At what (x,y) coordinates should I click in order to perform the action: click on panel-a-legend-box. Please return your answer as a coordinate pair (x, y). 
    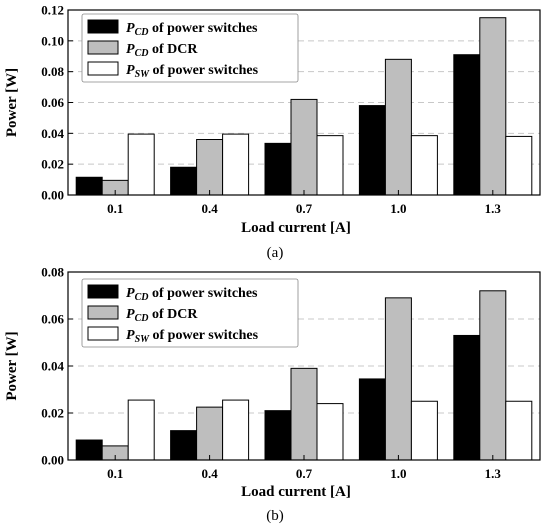
    Looking at the image, I should click on (190, 48).